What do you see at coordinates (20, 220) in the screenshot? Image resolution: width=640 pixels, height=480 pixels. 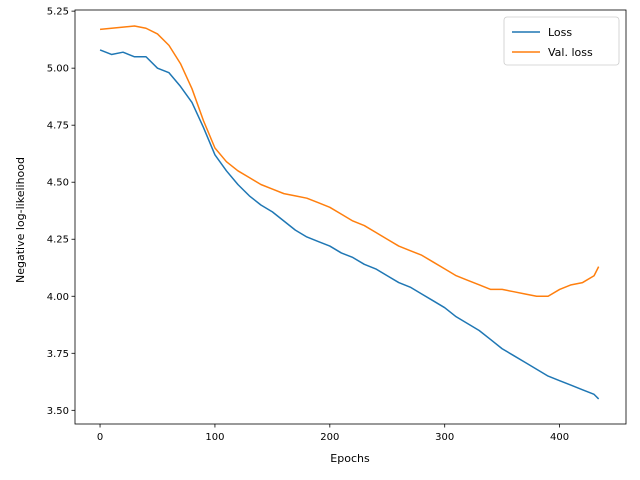 I see `y-axis-label: Negative log-likelihood` at bounding box center [20, 220].